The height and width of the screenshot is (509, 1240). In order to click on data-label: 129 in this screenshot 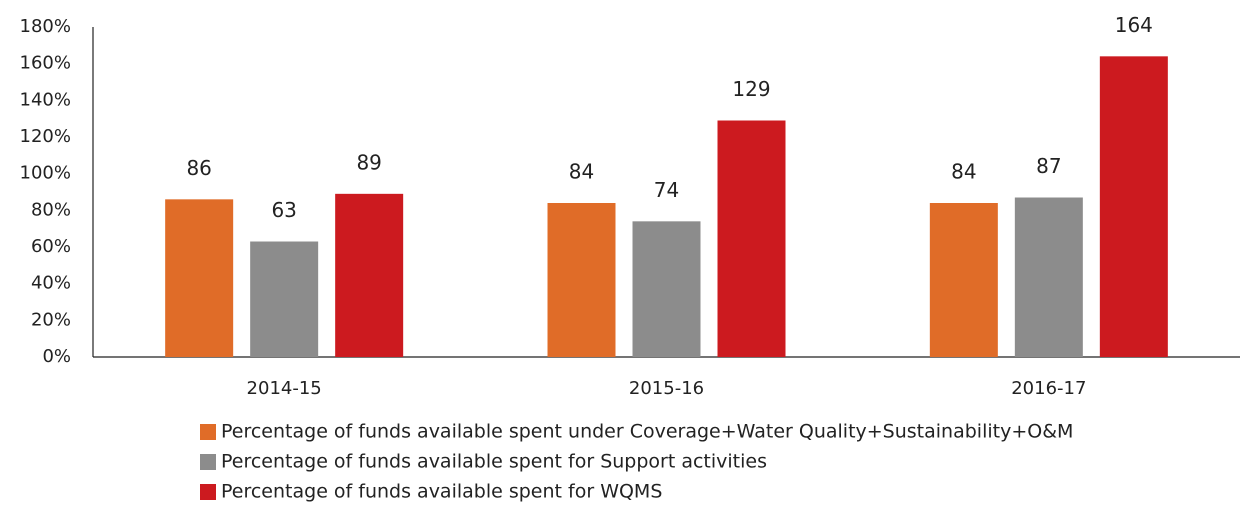, I will do `click(751, 89)`.